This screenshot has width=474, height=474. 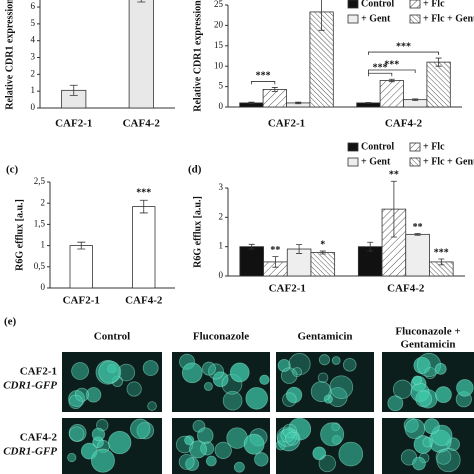 What do you see at coordinates (9, 55) in the screenshot?
I see `y-axis-label: Relative CDR1 expression` at bounding box center [9, 55].